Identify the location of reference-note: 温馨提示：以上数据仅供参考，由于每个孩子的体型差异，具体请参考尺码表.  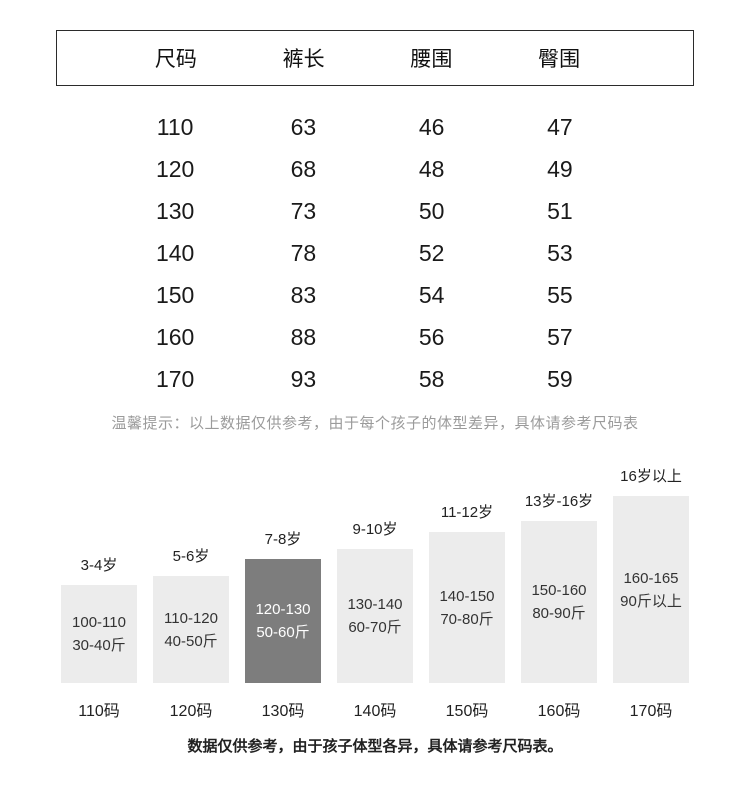
(375, 423).